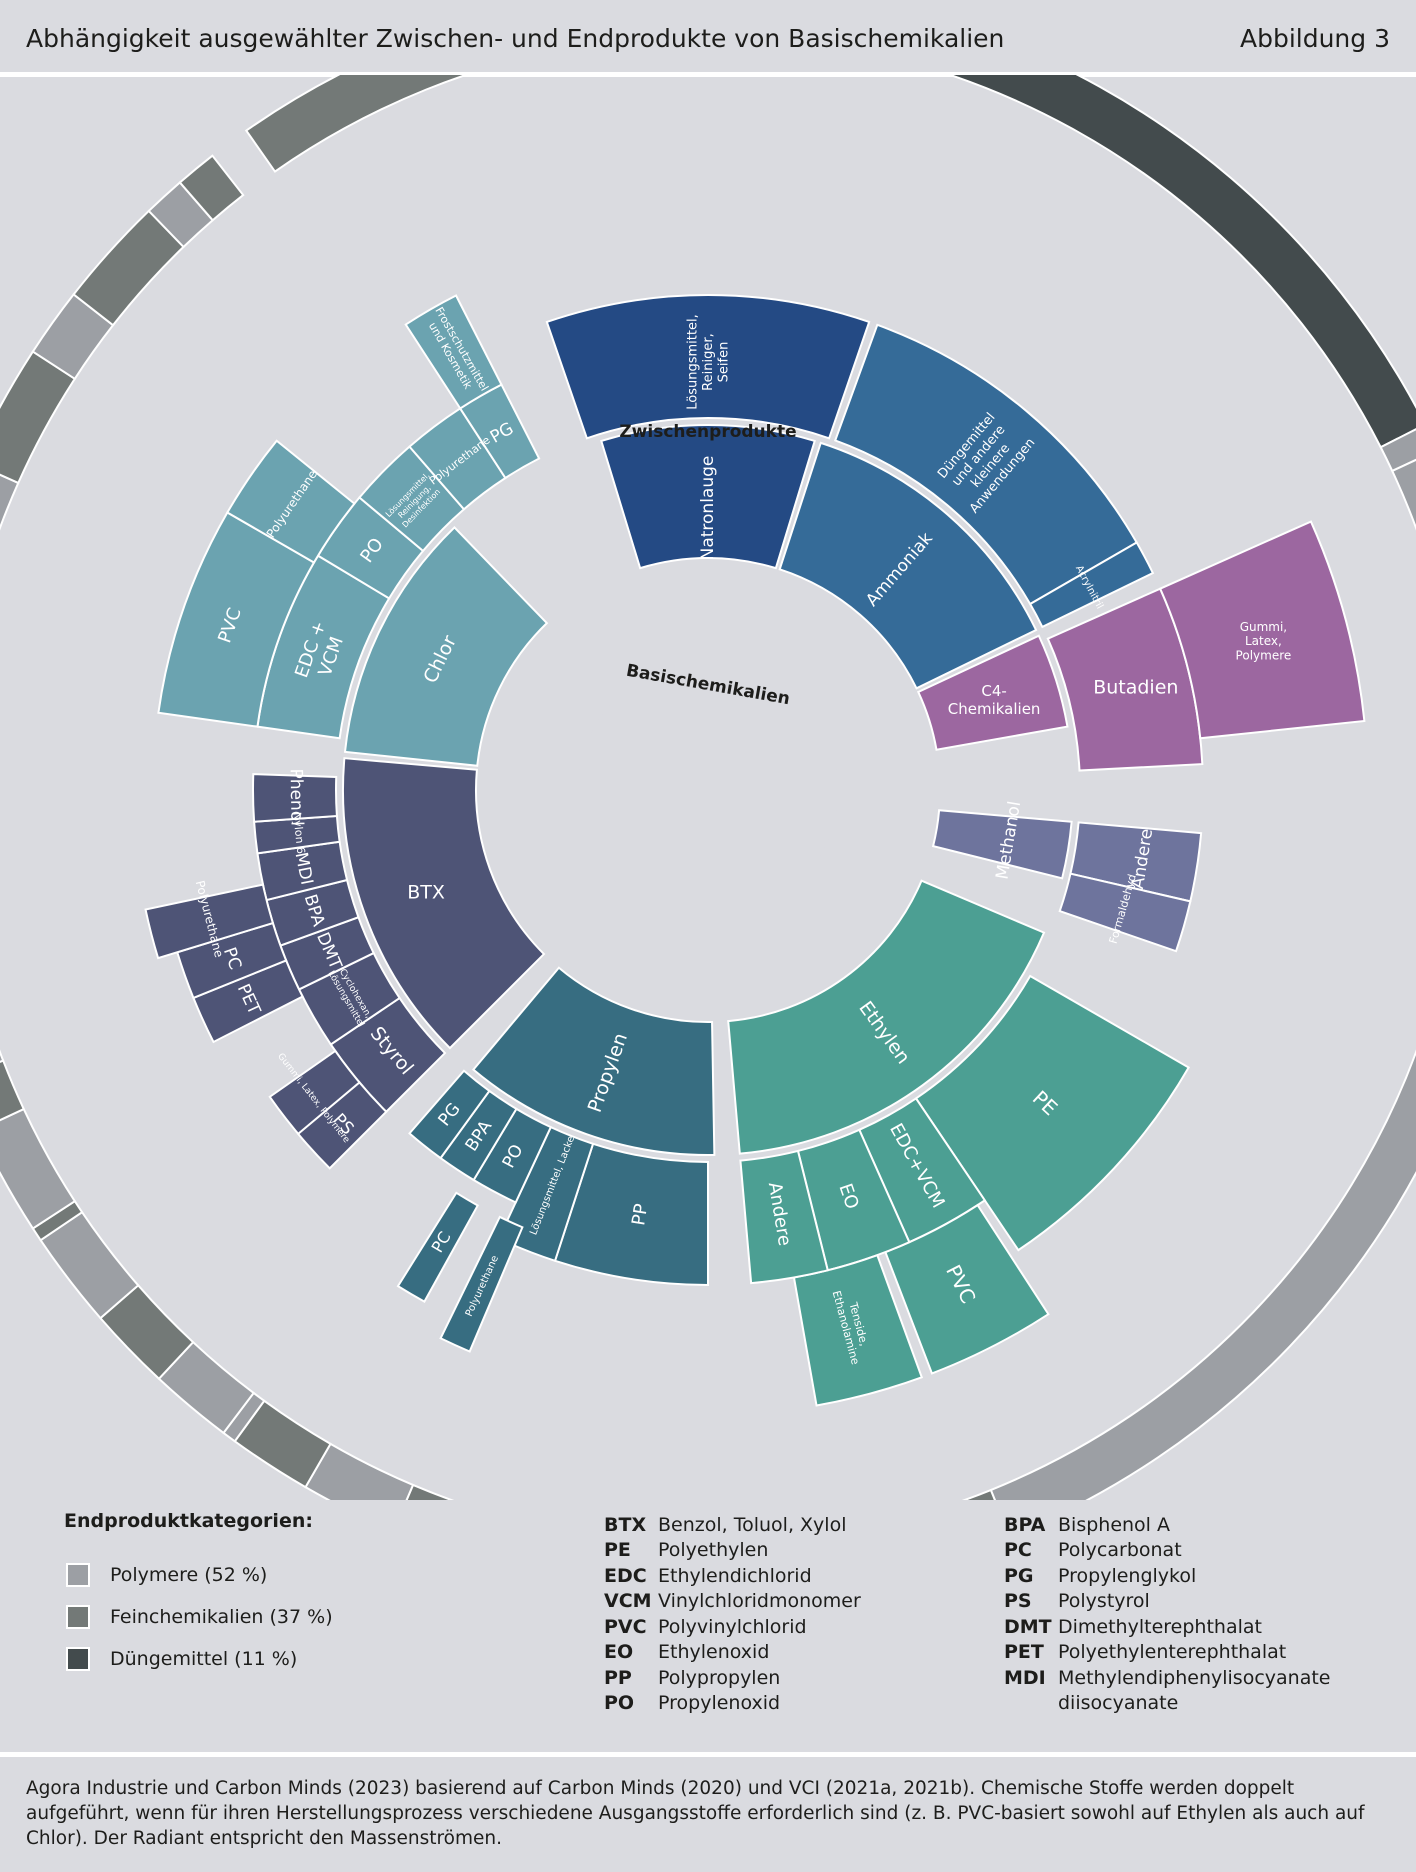 Image resolution: width=1416 pixels, height=1872 pixels. What do you see at coordinates (908, 565) in the screenshot?
I see `sector-ammoniak` at bounding box center [908, 565].